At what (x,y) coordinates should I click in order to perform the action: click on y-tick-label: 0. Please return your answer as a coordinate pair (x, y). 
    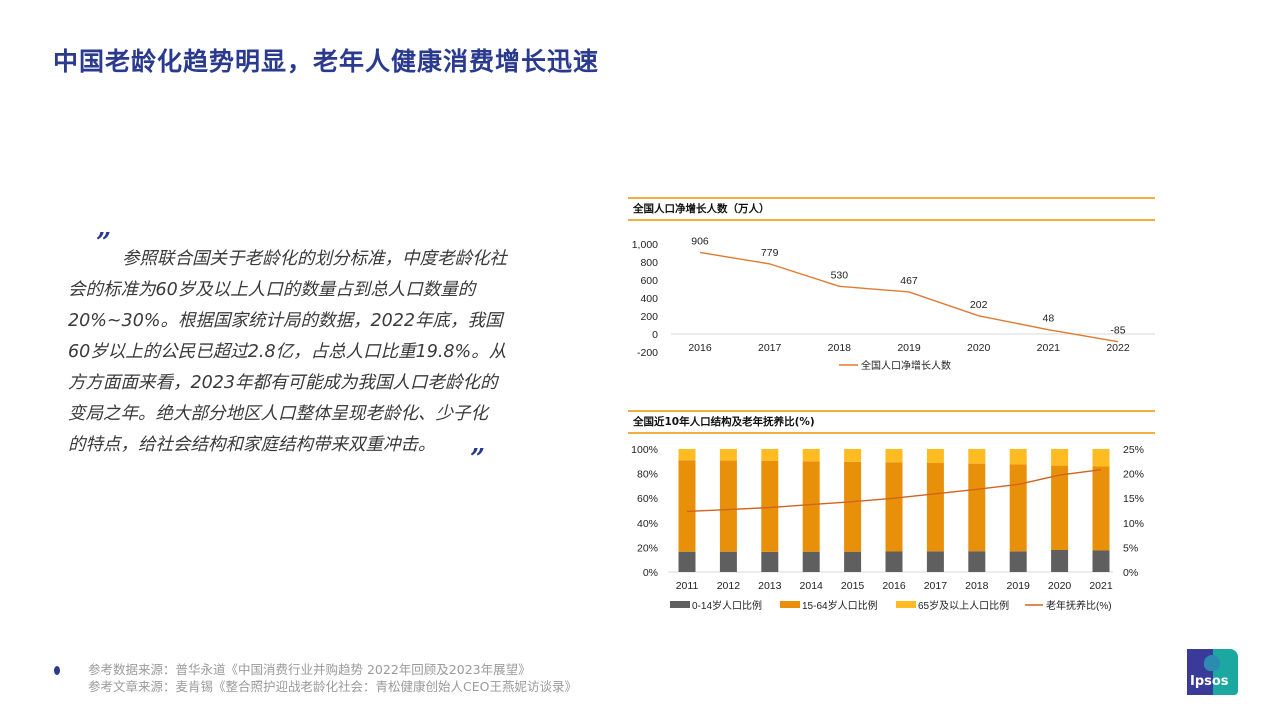
    Looking at the image, I should click on (655, 335).